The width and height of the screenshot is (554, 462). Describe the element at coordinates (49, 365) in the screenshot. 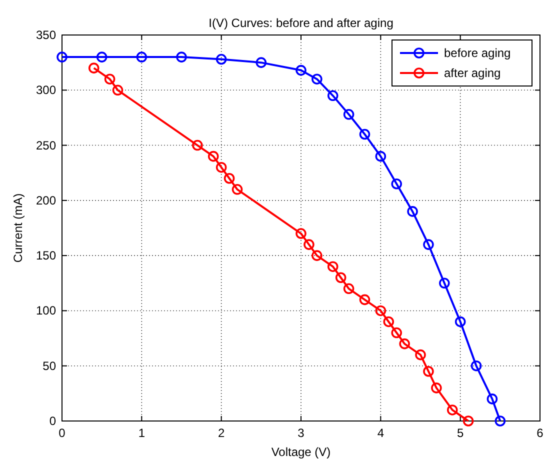

I see `y-tick-label: 50` at that location.